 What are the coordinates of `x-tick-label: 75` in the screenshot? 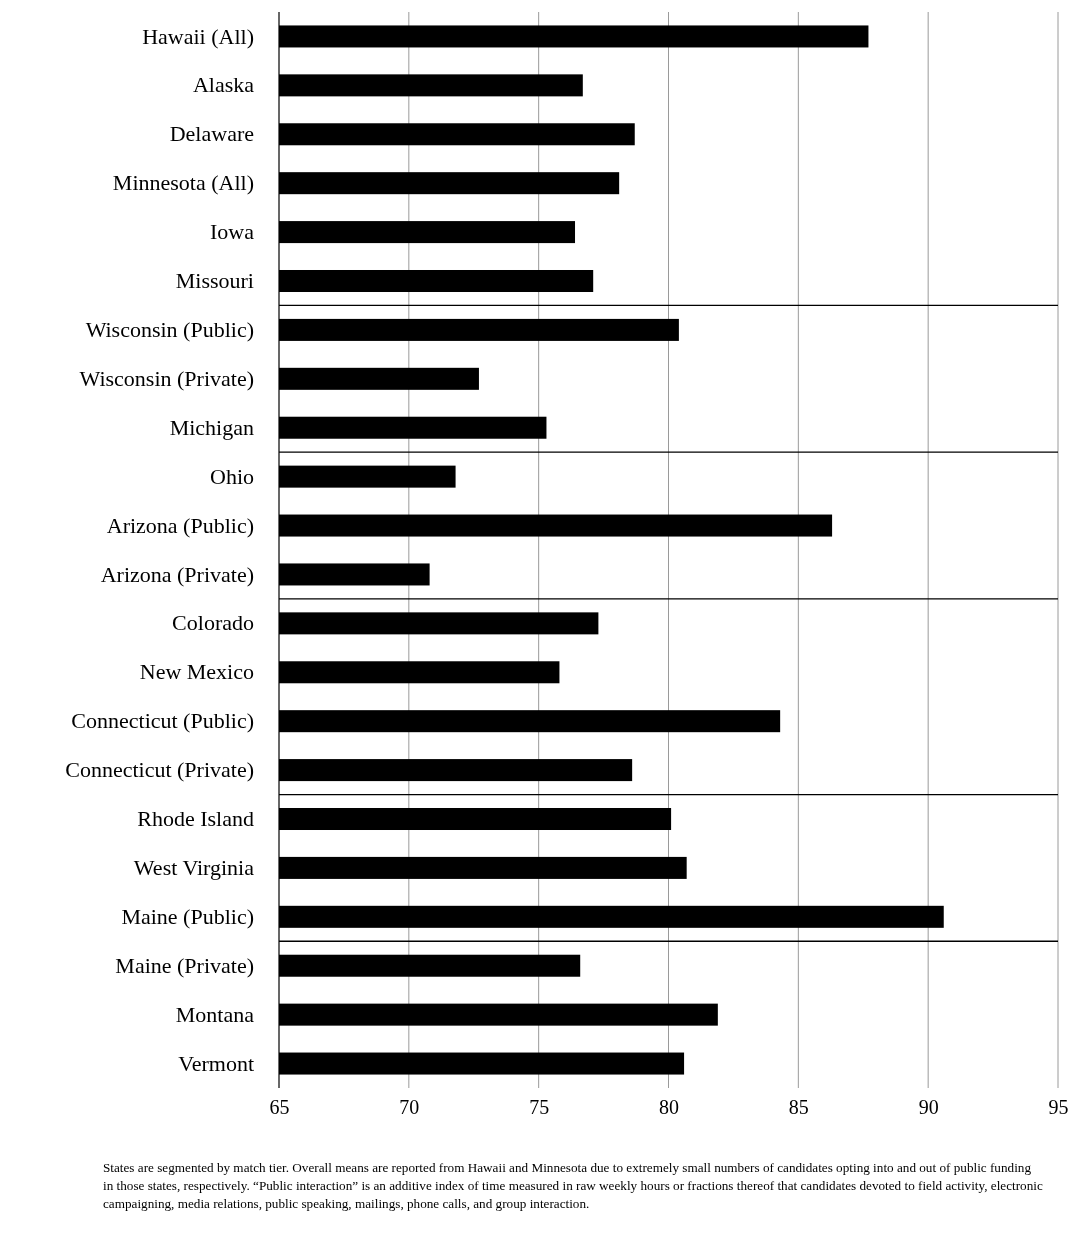 It's located at (539, 1107).